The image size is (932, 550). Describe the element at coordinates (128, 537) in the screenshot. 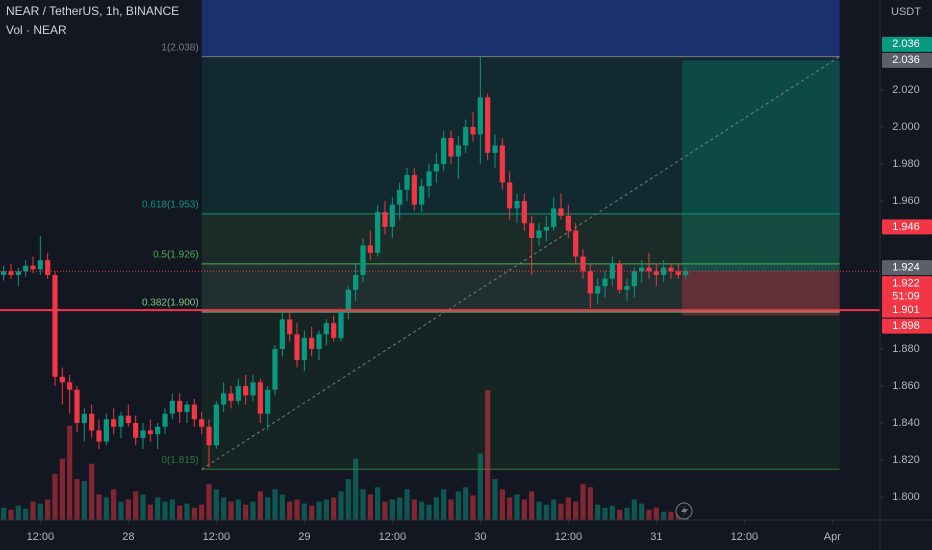

I see `x-tick-label: 28` at that location.